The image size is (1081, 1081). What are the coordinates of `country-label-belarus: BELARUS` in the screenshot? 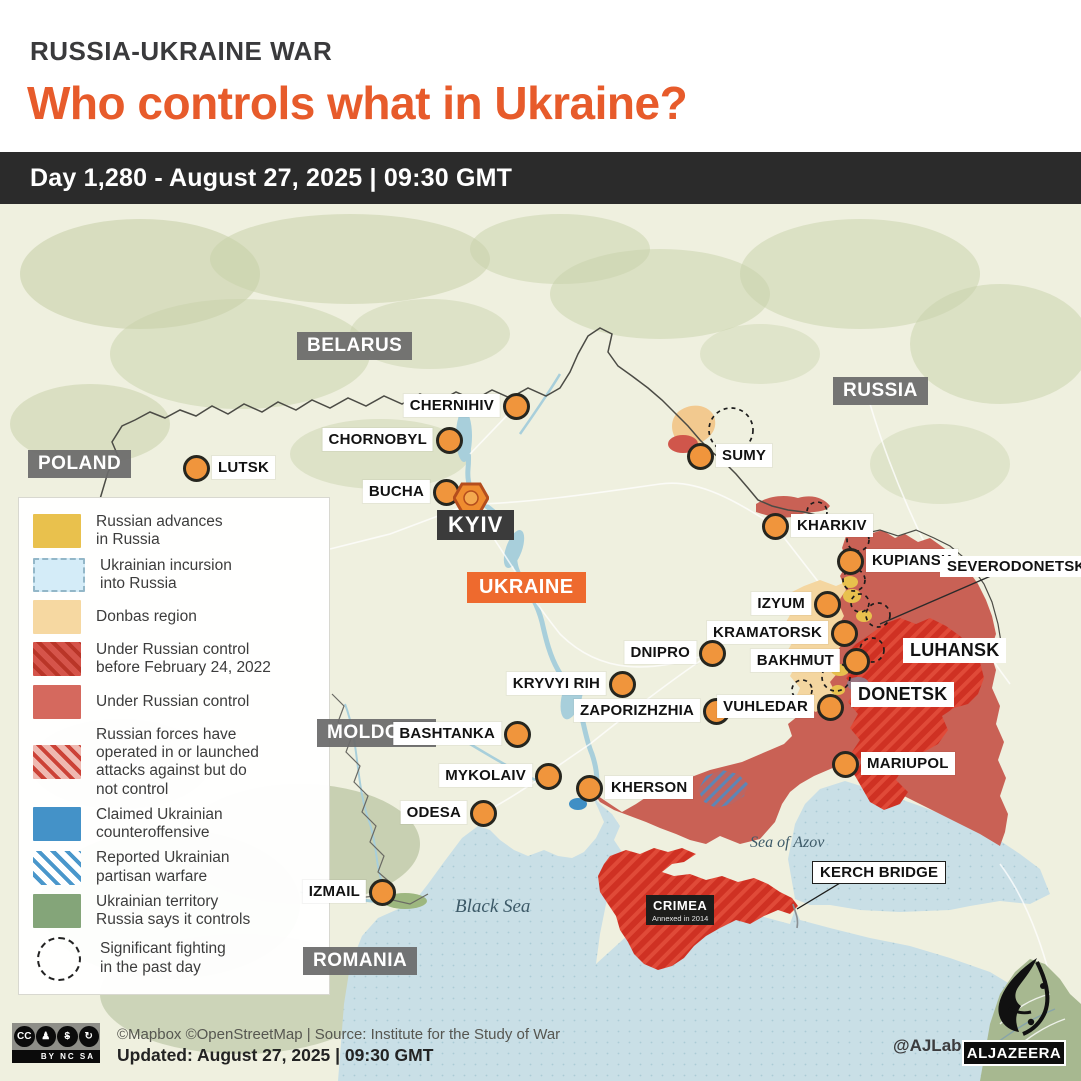 It's located at (355, 346).